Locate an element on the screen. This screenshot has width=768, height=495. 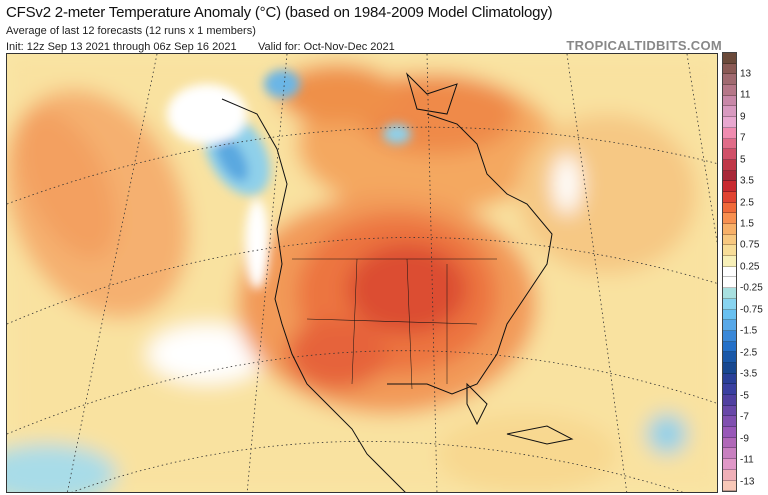
colorbar-tick-label: 3.5 is located at coordinates (747, 181).